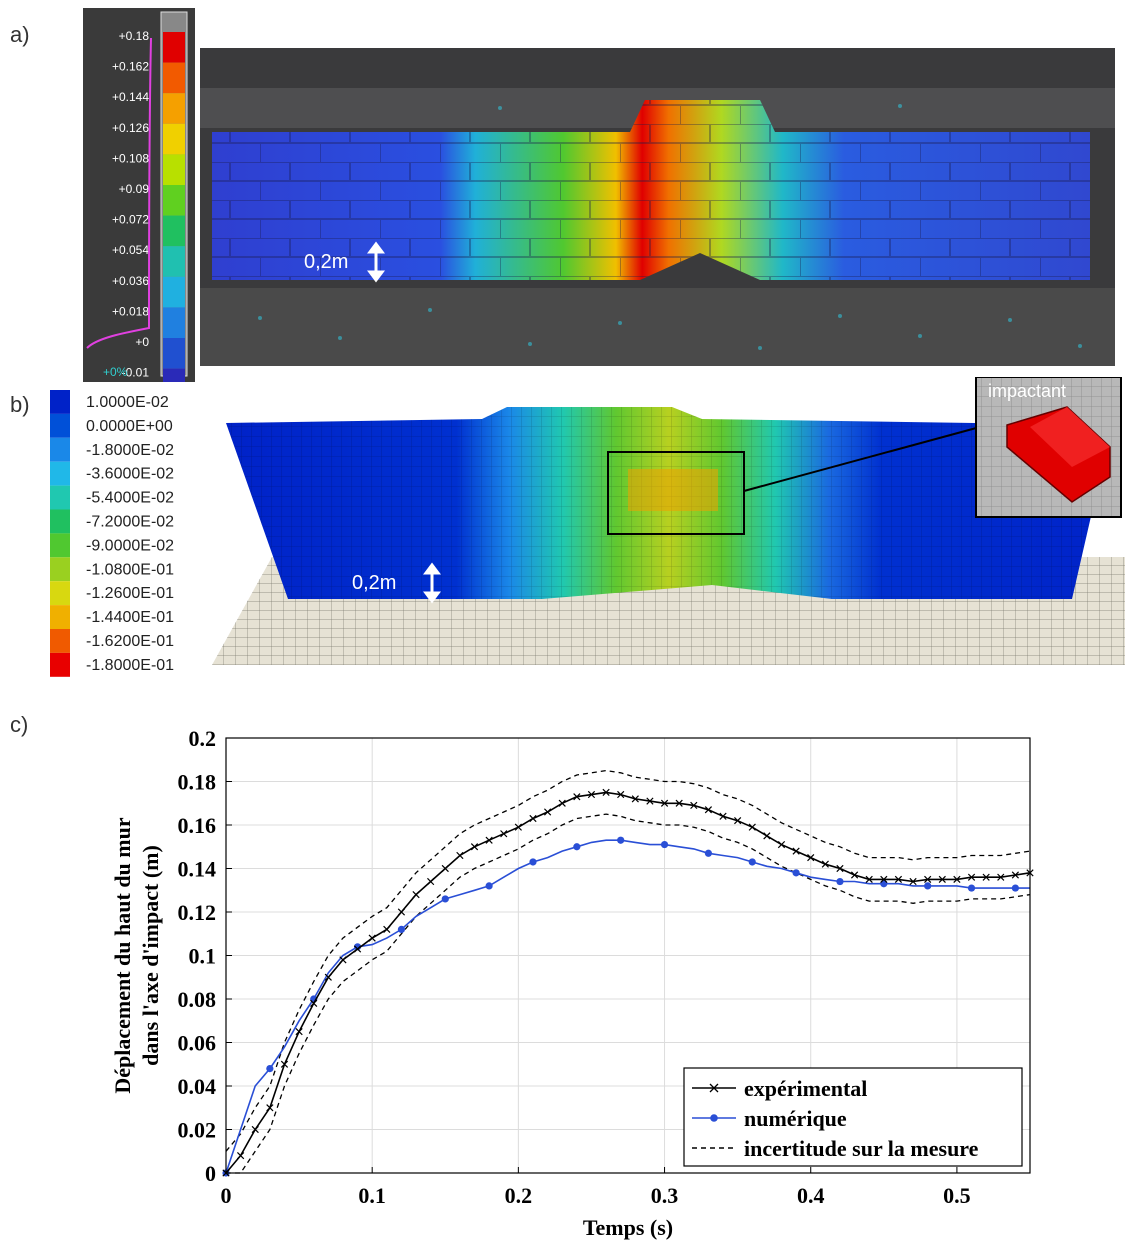 This screenshot has width=1125, height=1243. Describe the element at coordinates (130, 97) in the screenshot. I see `colorbar-a-tick: +0.144` at that location.